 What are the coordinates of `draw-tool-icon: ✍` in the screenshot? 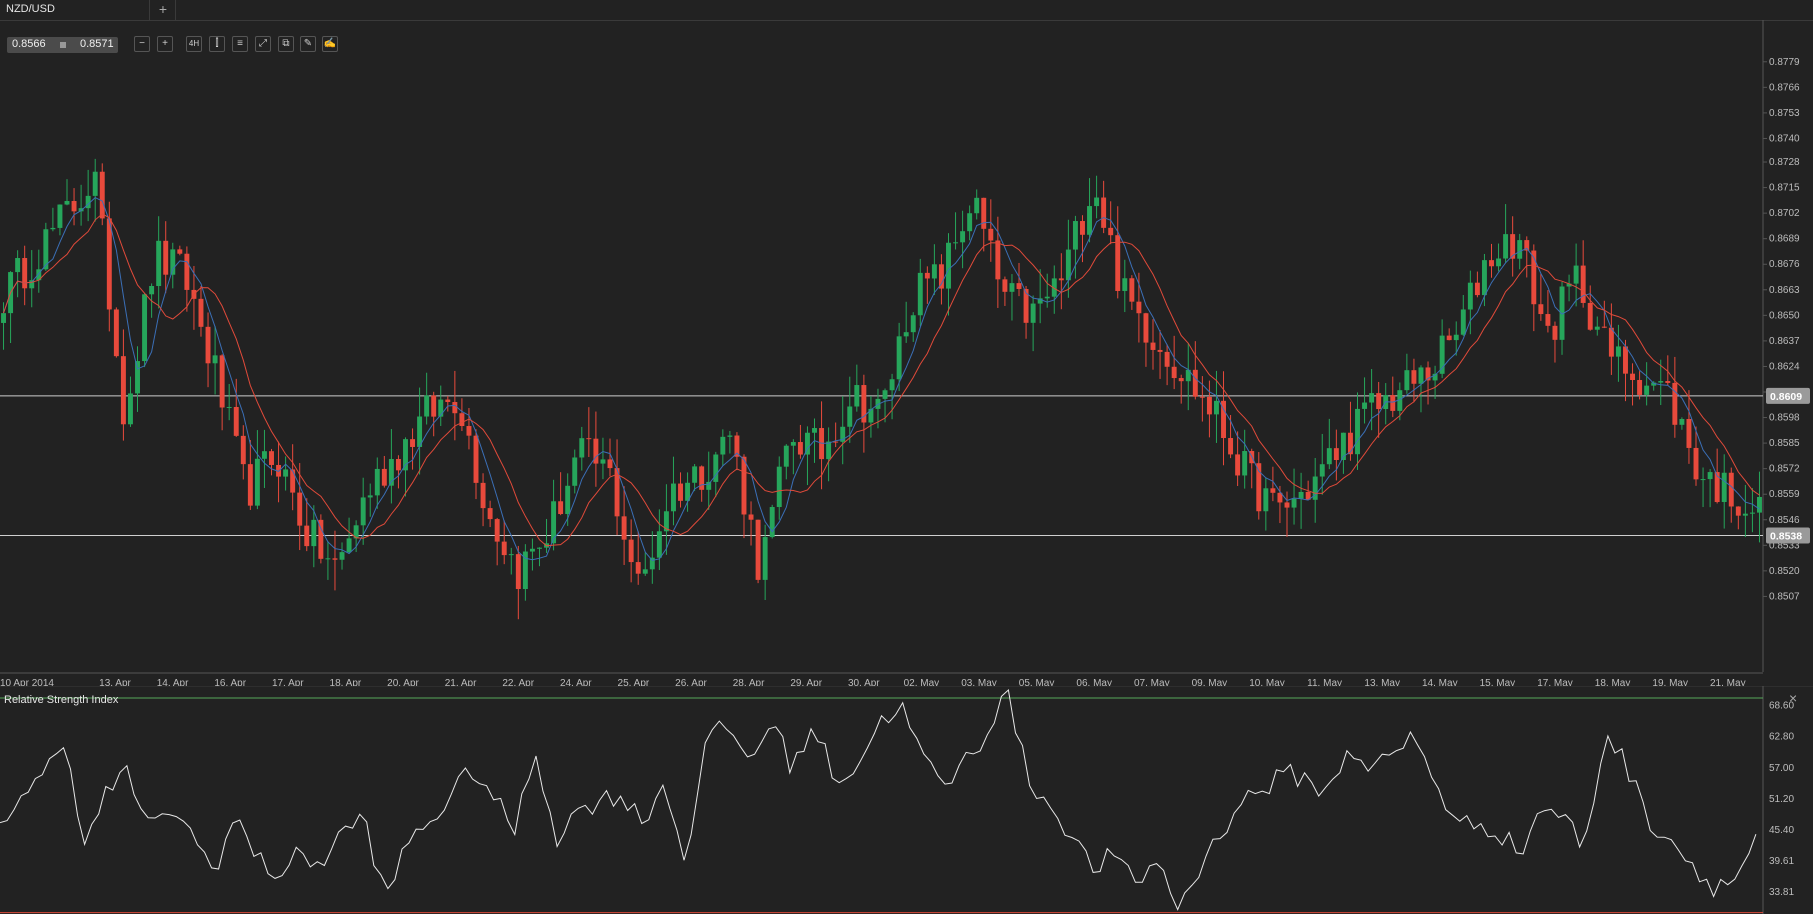 It's located at (330, 44).